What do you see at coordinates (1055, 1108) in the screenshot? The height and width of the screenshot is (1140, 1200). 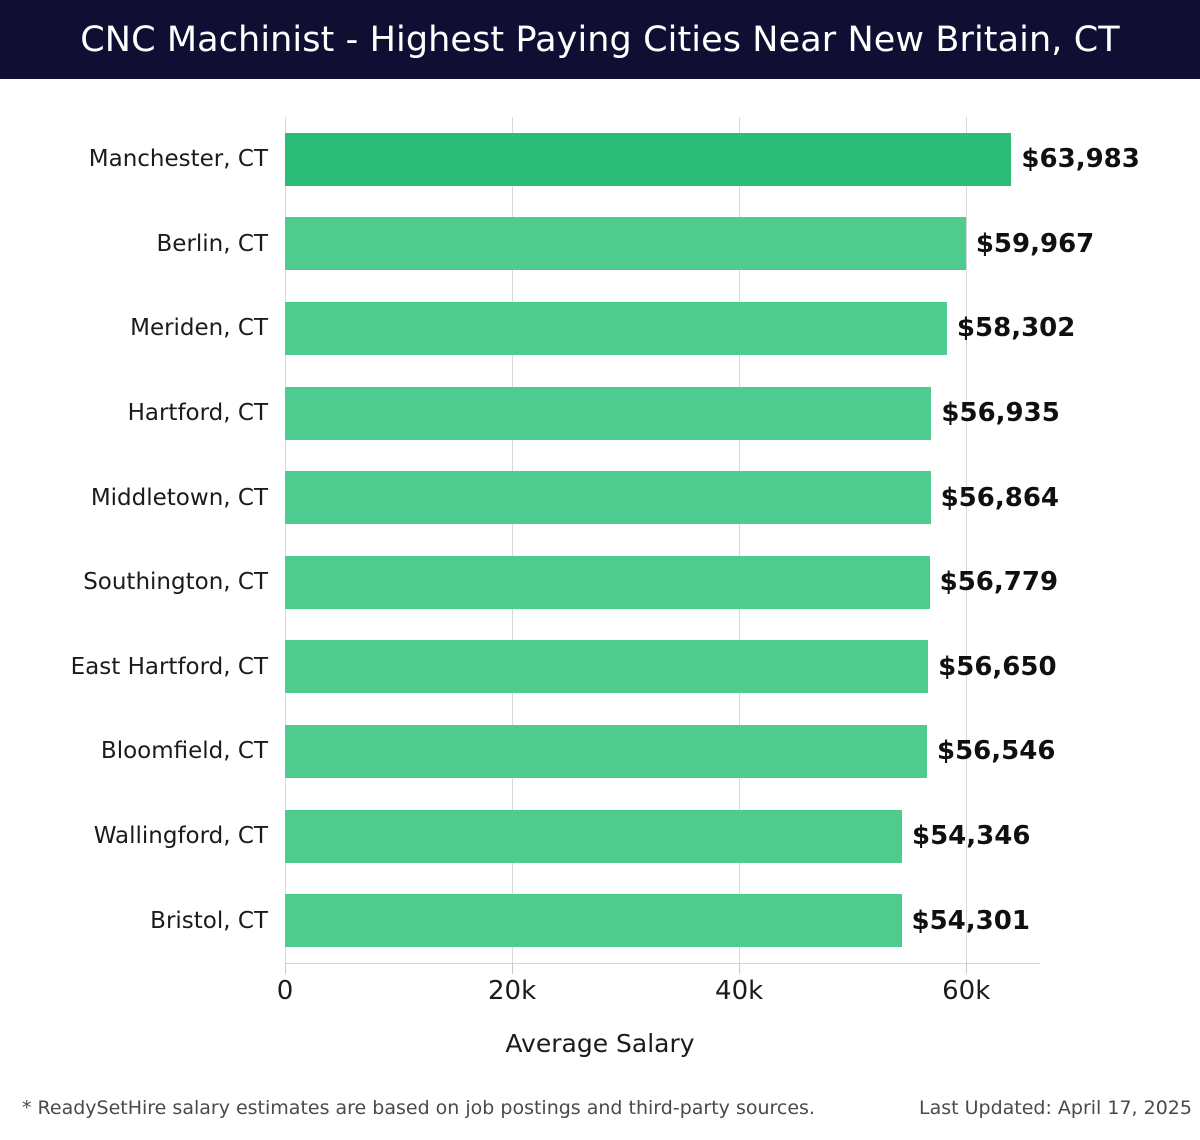 I see `footer-last-updated: Last Updated: April 17, 2025` at bounding box center [1055, 1108].